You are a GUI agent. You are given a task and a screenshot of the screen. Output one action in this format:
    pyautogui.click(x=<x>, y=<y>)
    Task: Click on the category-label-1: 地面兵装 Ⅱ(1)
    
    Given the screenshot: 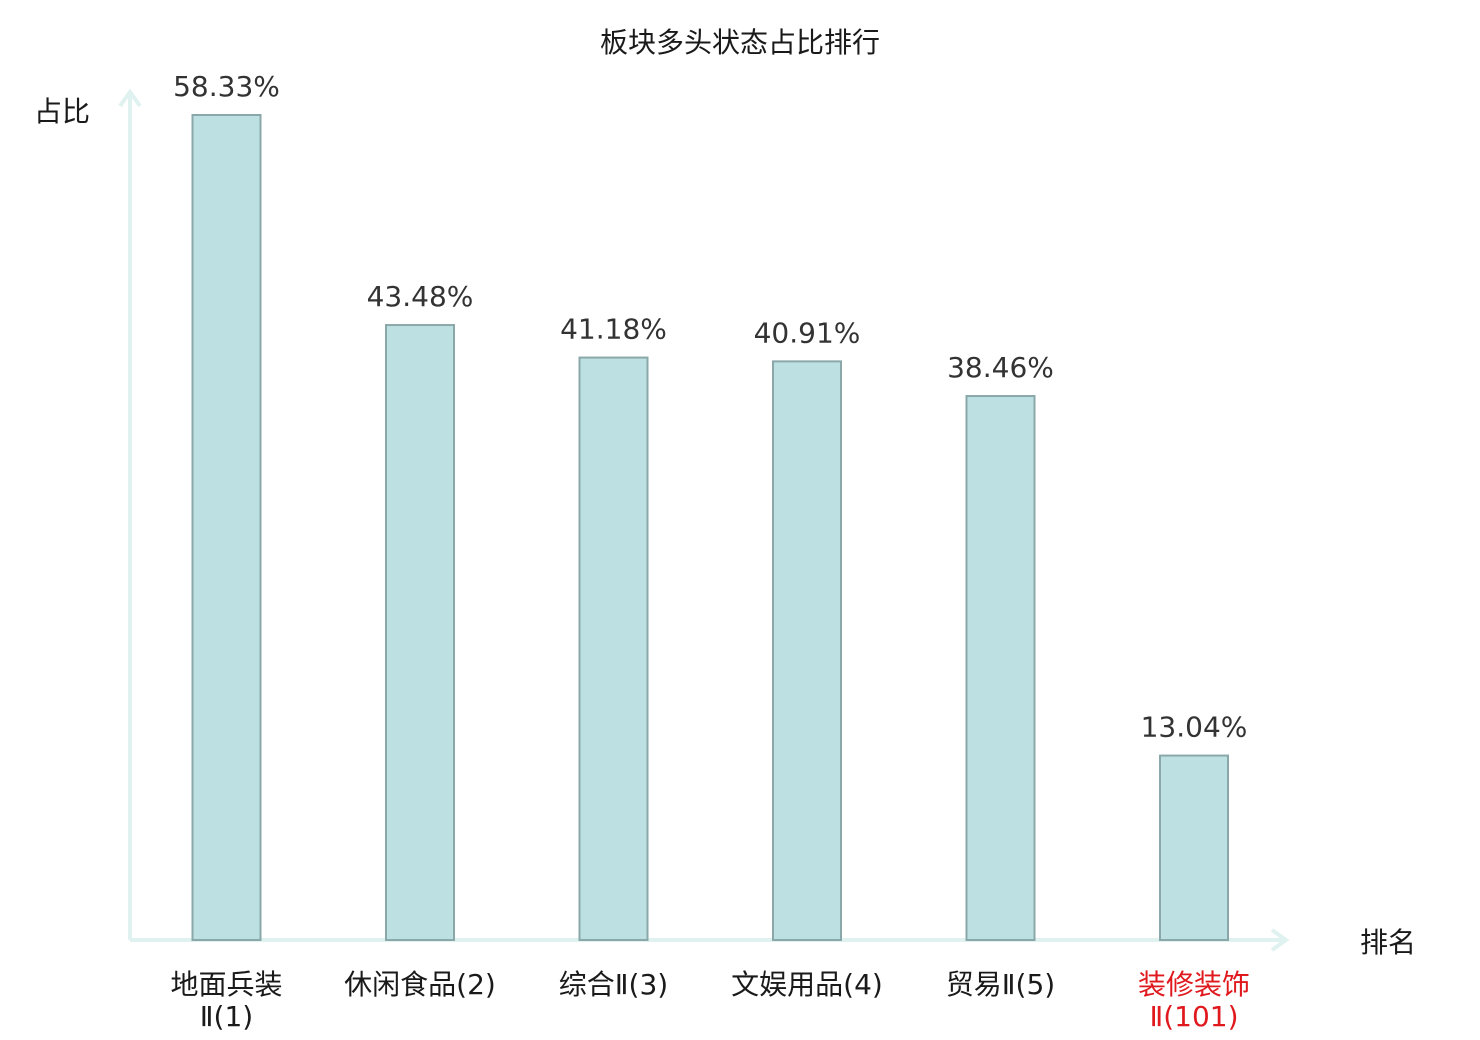 What is the action you would take?
    pyautogui.click(x=226, y=1000)
    